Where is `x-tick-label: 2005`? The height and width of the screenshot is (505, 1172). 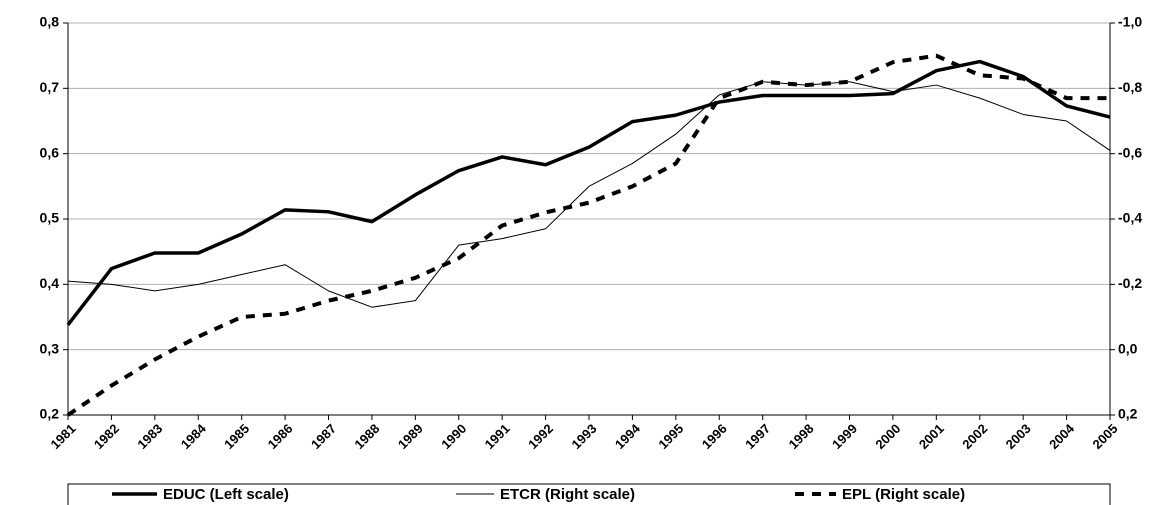
x-tick-label: 2005 is located at coordinates (1104, 436).